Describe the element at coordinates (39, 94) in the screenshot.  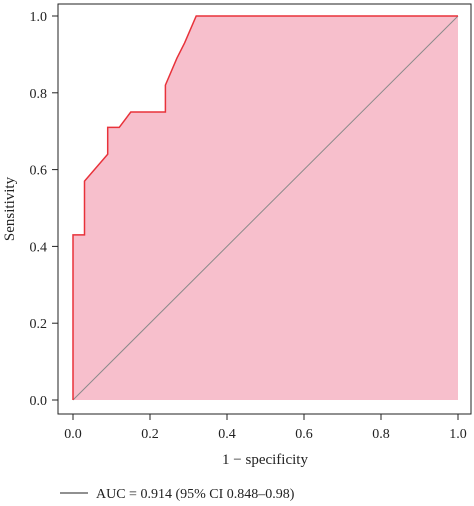
I see `y-tick-label: 0.8` at that location.